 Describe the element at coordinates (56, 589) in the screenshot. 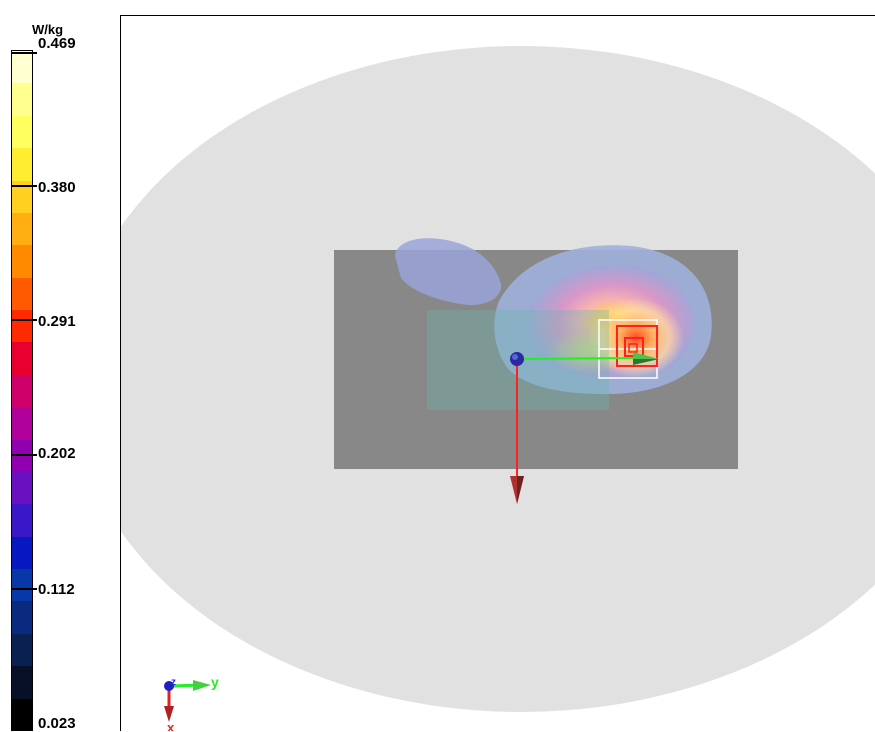

I see `legend-tick-label-4: 0.112` at that location.